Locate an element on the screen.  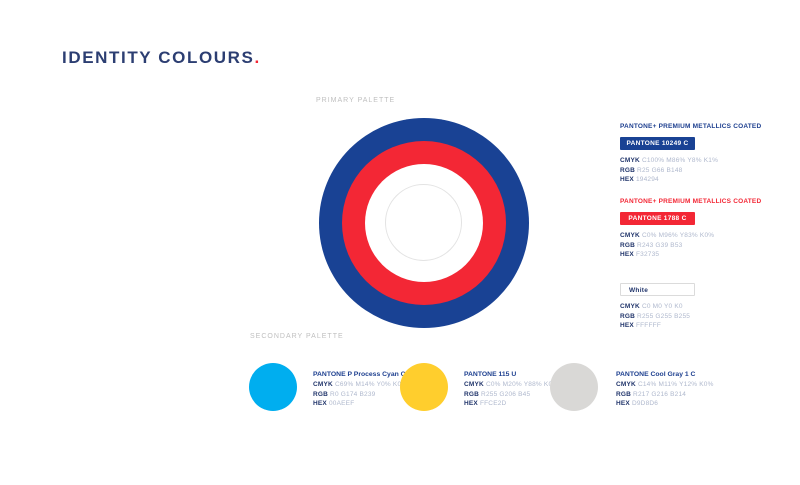
spec-header-blue: PANTONE+ PREMIUM METALLICS COATED is located at coordinates (691, 126).